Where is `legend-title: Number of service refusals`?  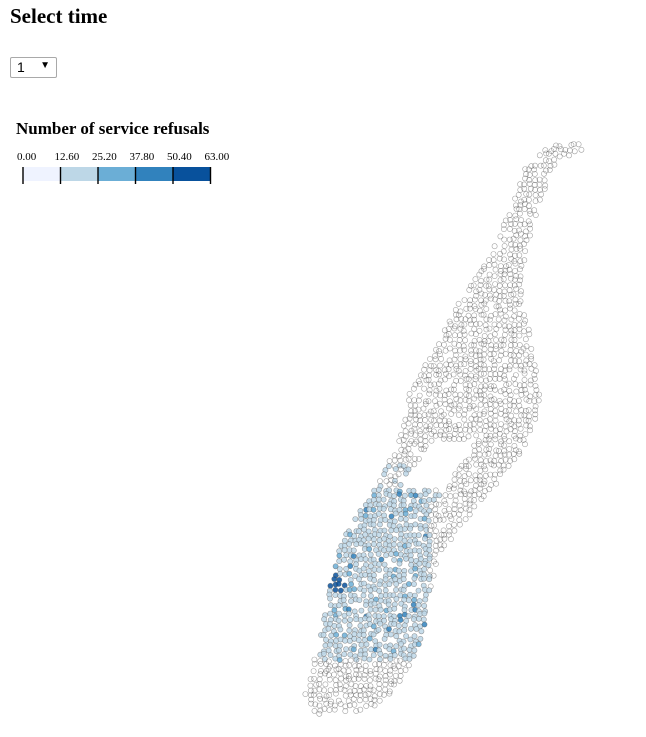 legend-title: Number of service refusals is located at coordinates (113, 128).